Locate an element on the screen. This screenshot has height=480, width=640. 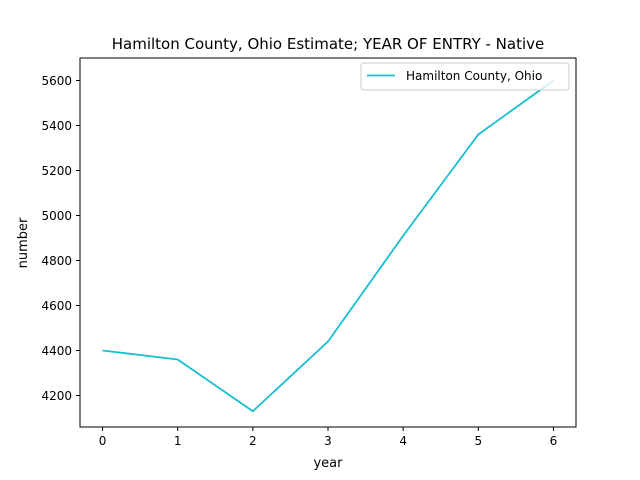
y-tick-label: 5000 is located at coordinates (56, 216).